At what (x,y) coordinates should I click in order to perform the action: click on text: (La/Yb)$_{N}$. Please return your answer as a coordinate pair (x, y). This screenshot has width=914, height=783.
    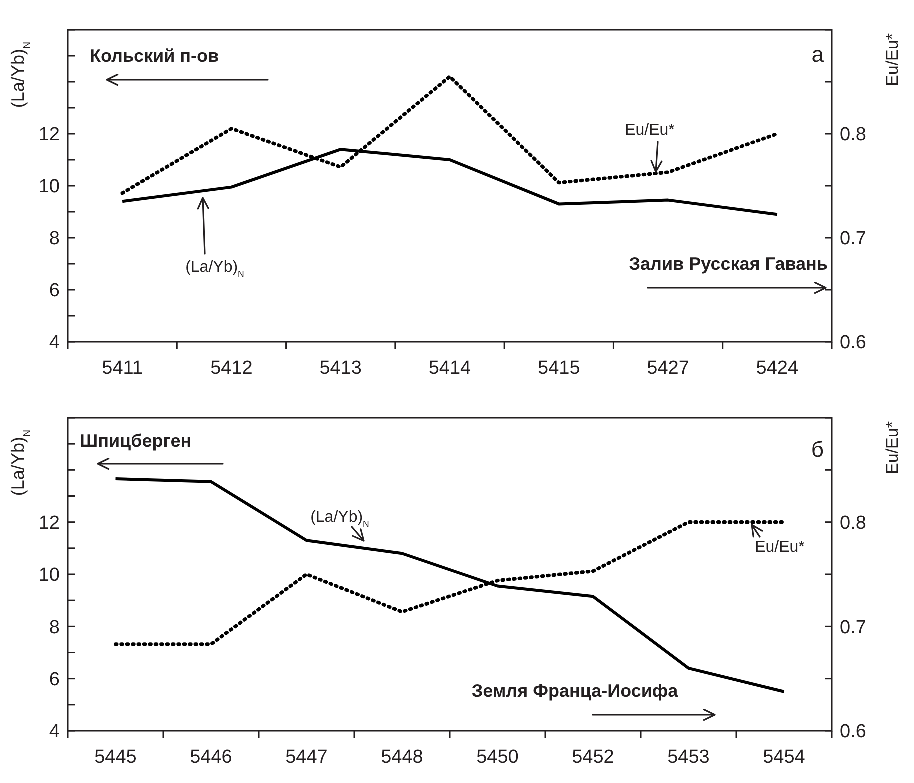
    Looking at the image, I should click on (215, 269).